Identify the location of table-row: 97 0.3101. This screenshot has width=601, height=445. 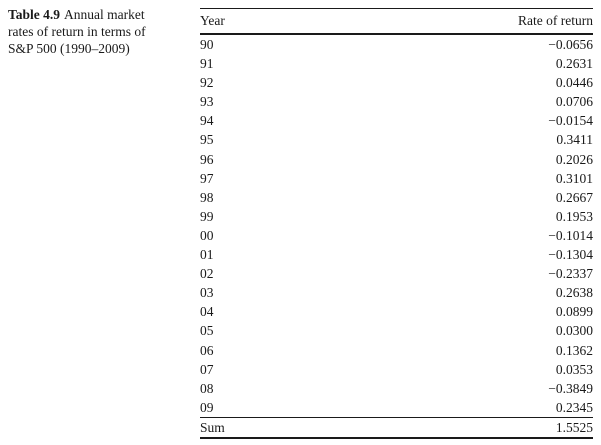
(396, 178).